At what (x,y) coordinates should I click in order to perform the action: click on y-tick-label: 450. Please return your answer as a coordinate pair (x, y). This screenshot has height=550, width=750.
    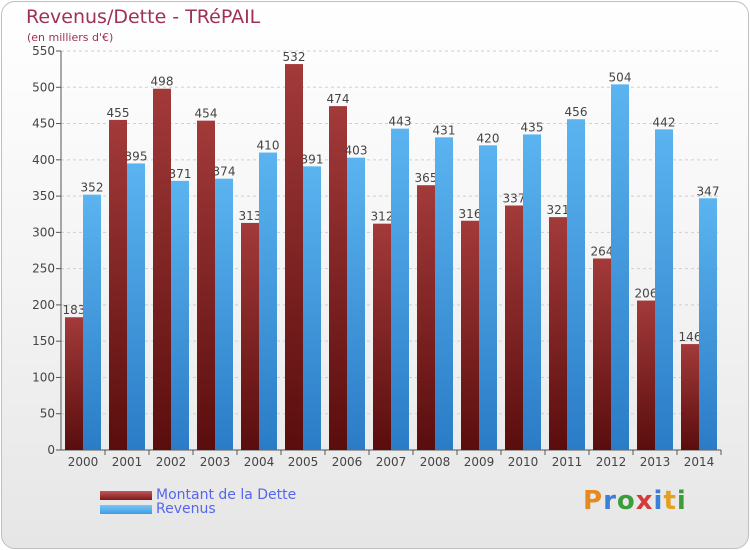
    Looking at the image, I should click on (43, 124).